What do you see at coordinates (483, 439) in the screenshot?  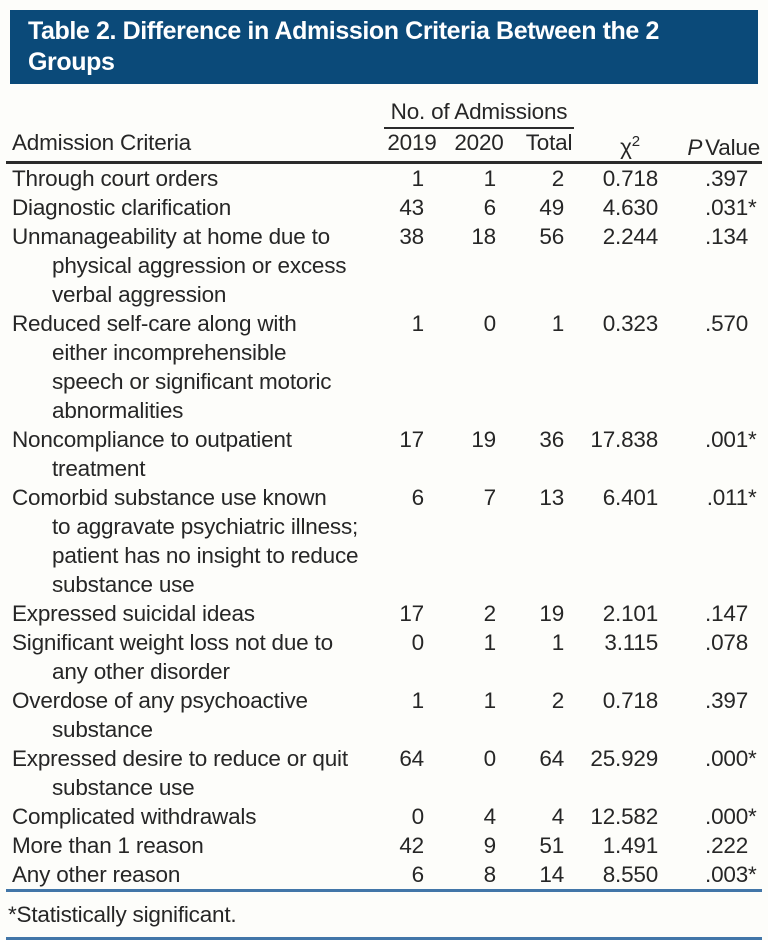 I see `admissions-2020-cell: 19` at bounding box center [483, 439].